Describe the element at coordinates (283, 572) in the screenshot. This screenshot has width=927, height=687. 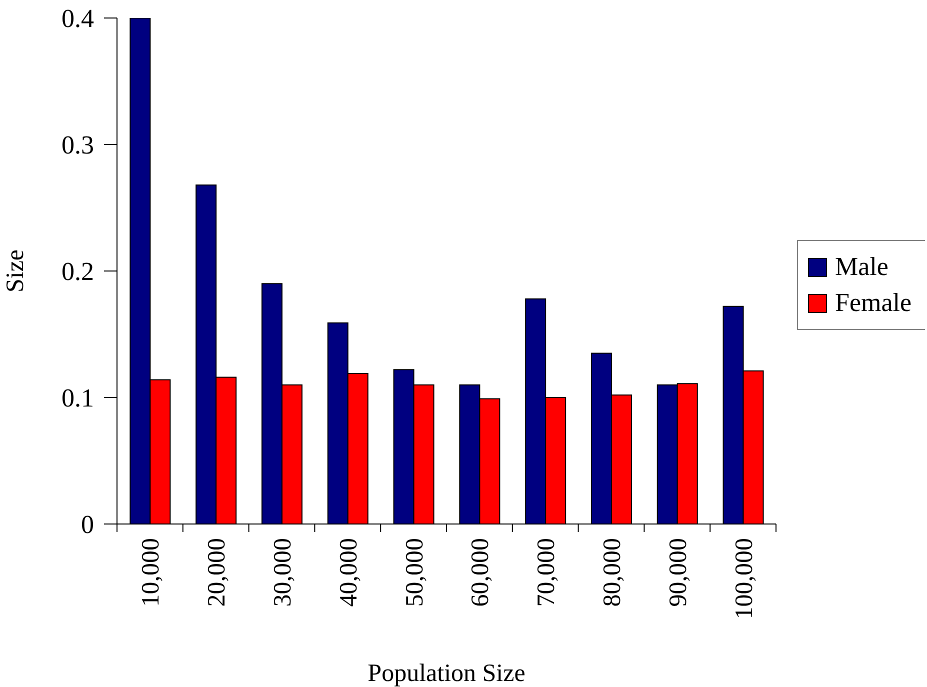
I see `x-tick-label: 30,000` at that location.